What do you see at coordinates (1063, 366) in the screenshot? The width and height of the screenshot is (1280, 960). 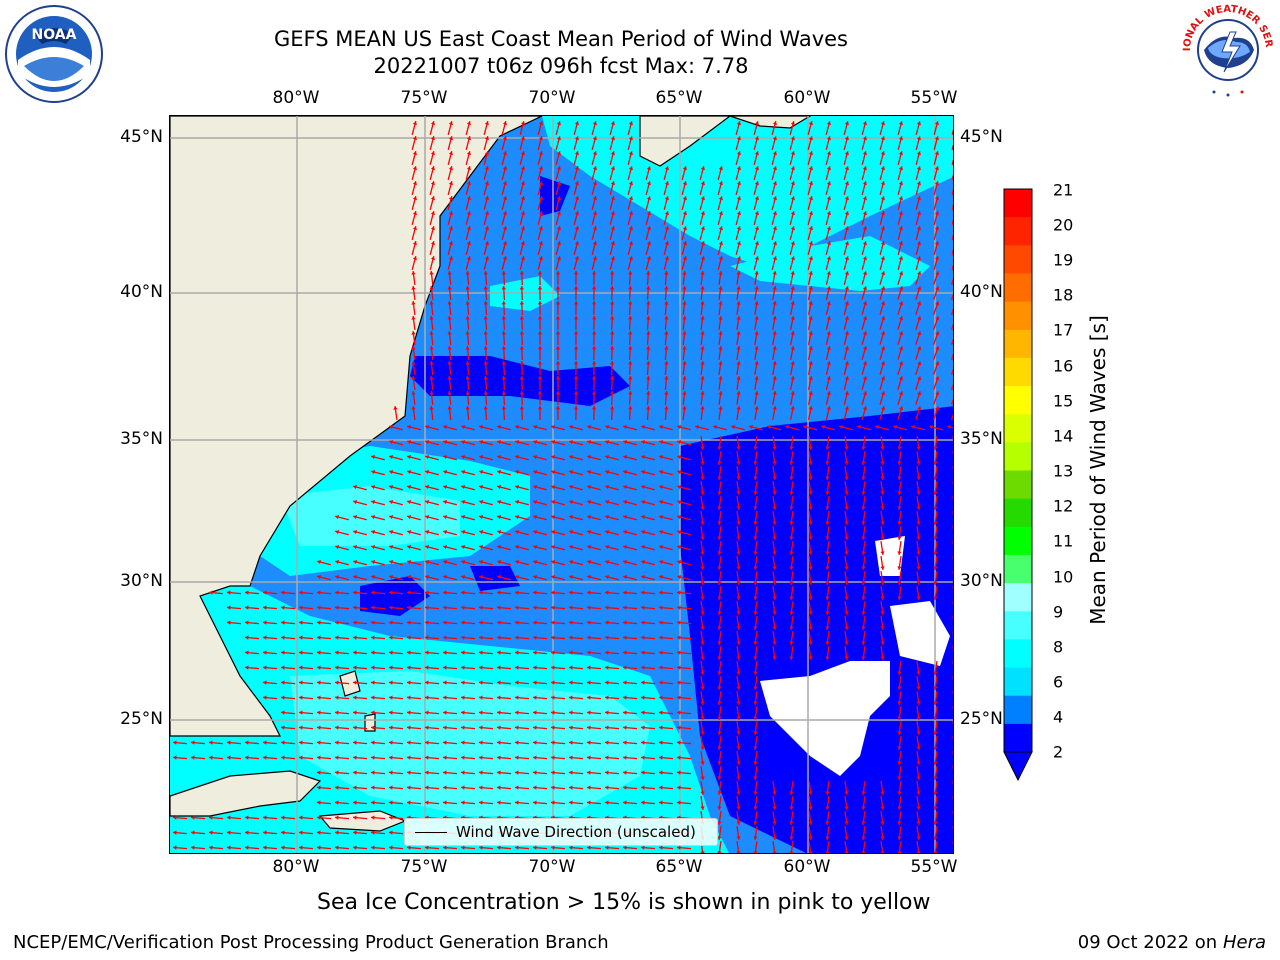 I see `colorbar-tick: 16` at bounding box center [1063, 366].